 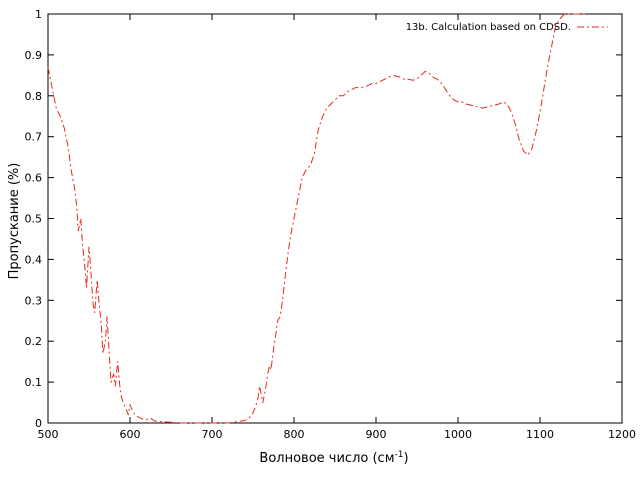 I want to click on legend-label: 13b. Calculation based on CDSD., so click(x=488, y=27).